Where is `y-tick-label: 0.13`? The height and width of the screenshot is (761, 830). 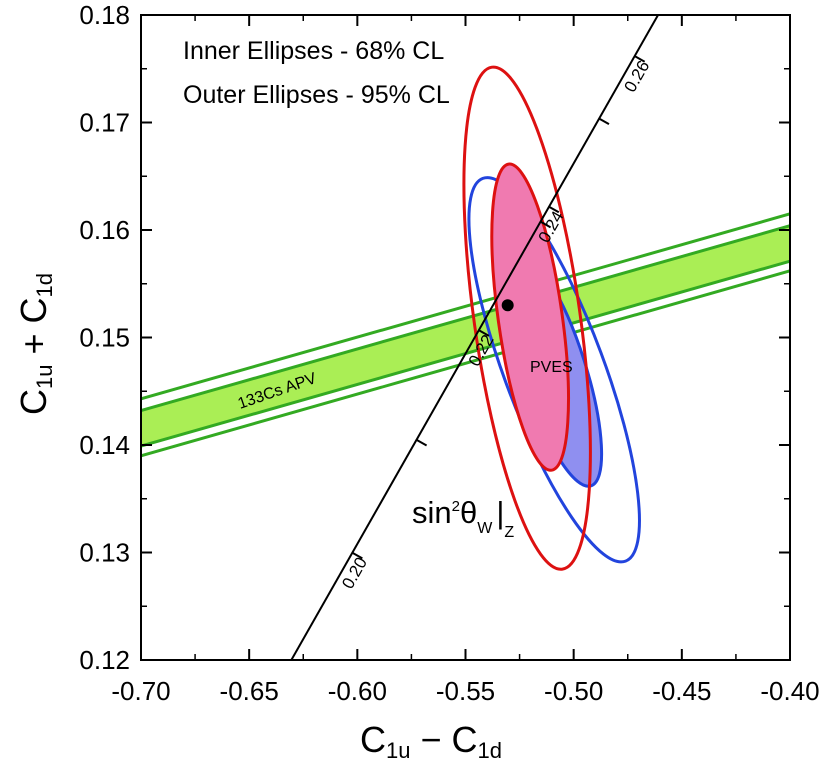 y-tick-label: 0.13 is located at coordinates (104, 553).